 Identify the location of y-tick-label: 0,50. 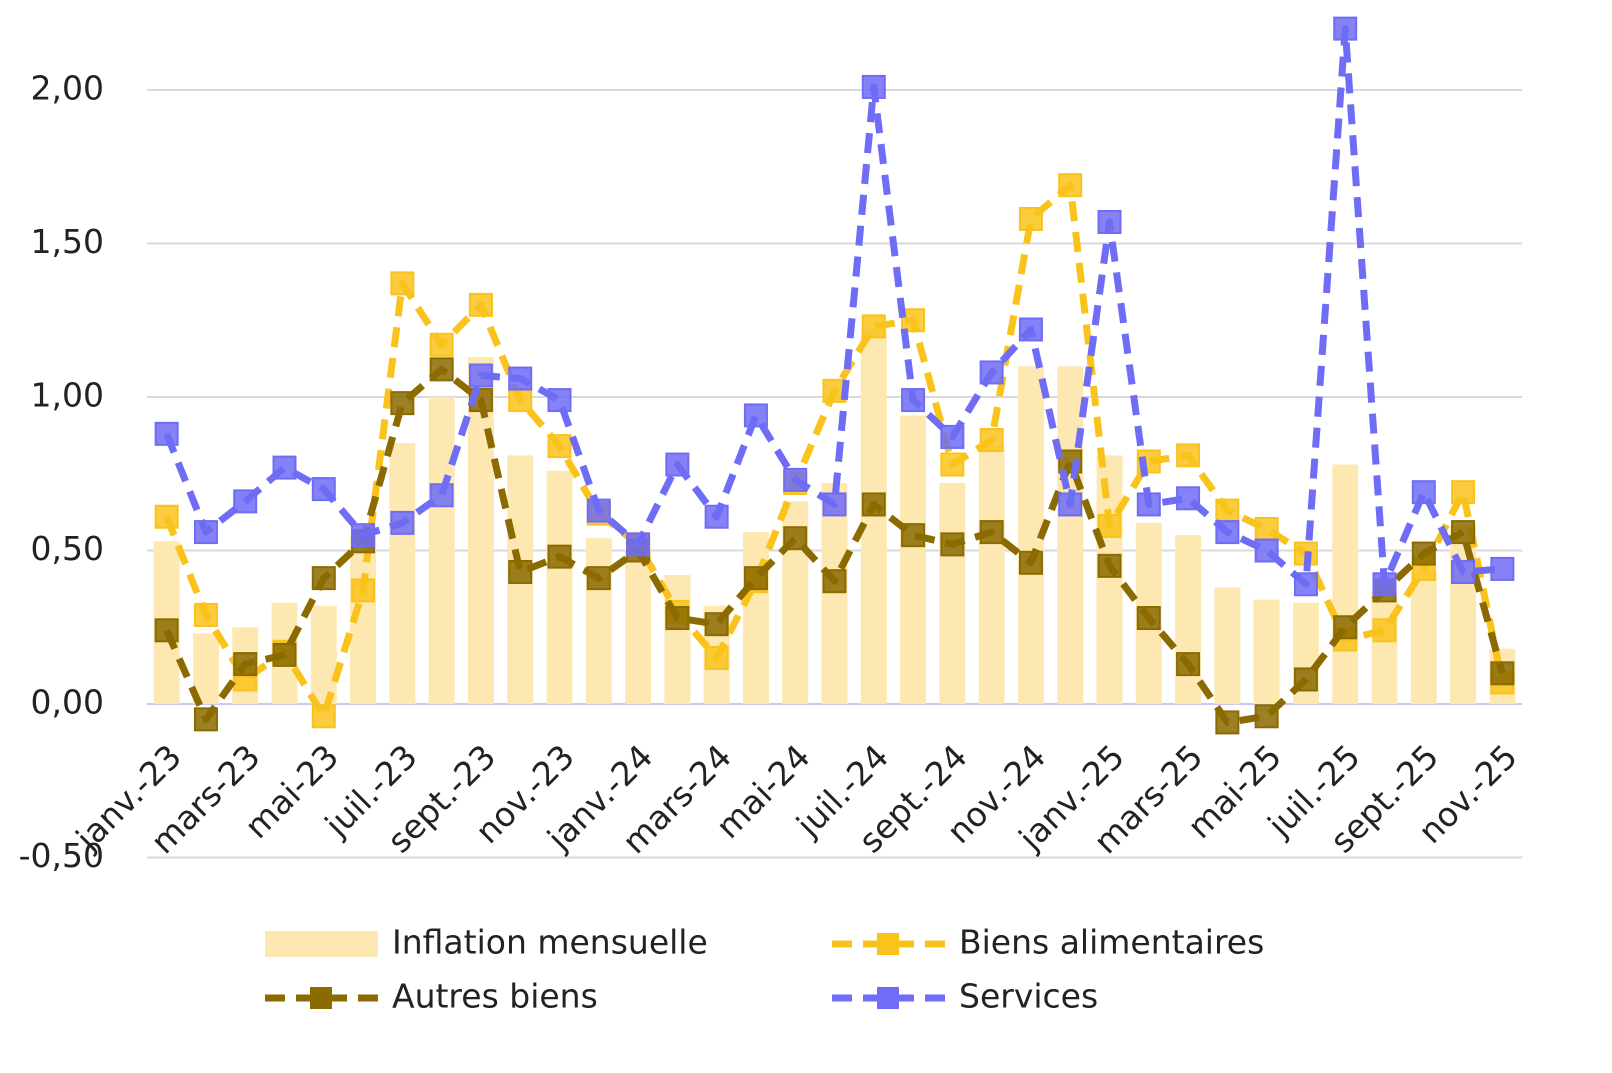
(67, 548).